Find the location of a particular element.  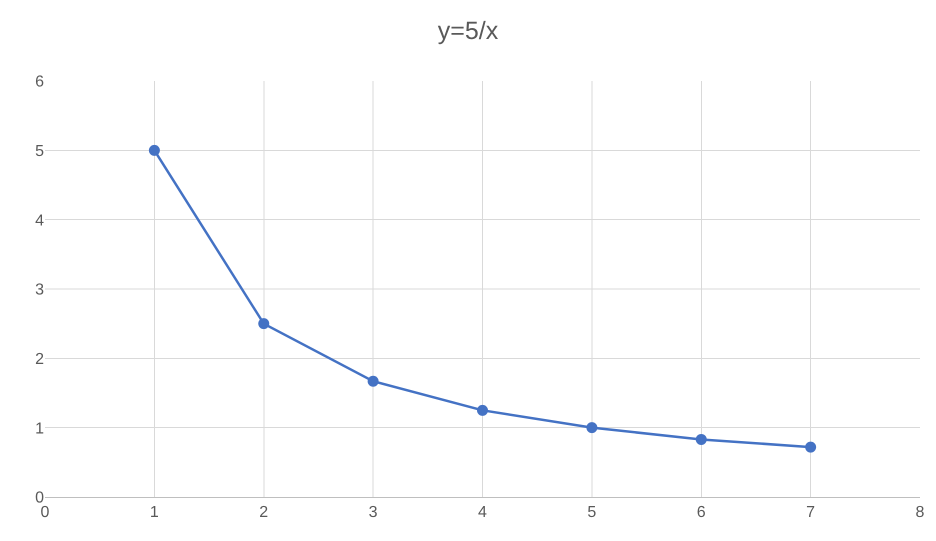

y-tick-label: 1 is located at coordinates (39, 429).